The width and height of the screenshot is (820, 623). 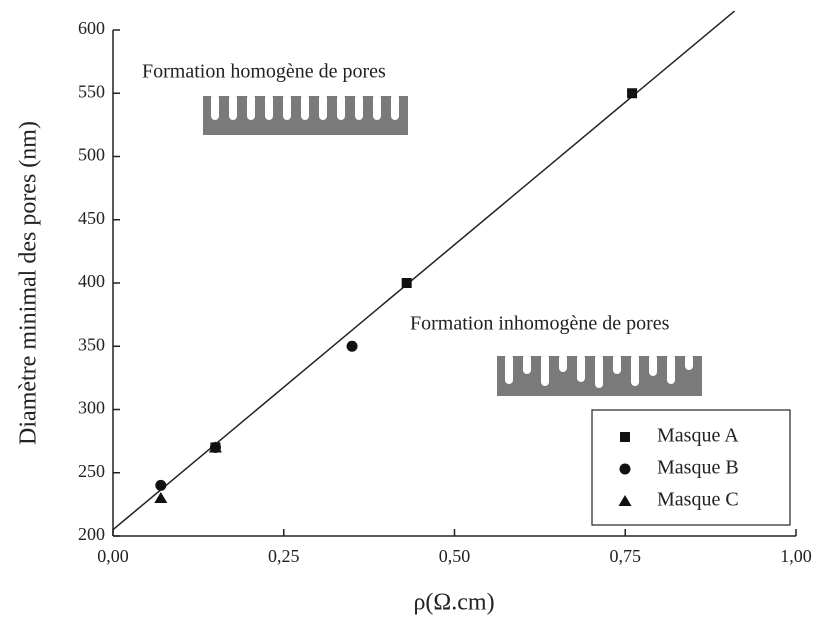 I want to click on y-tick-label: 350, so click(x=91, y=344).